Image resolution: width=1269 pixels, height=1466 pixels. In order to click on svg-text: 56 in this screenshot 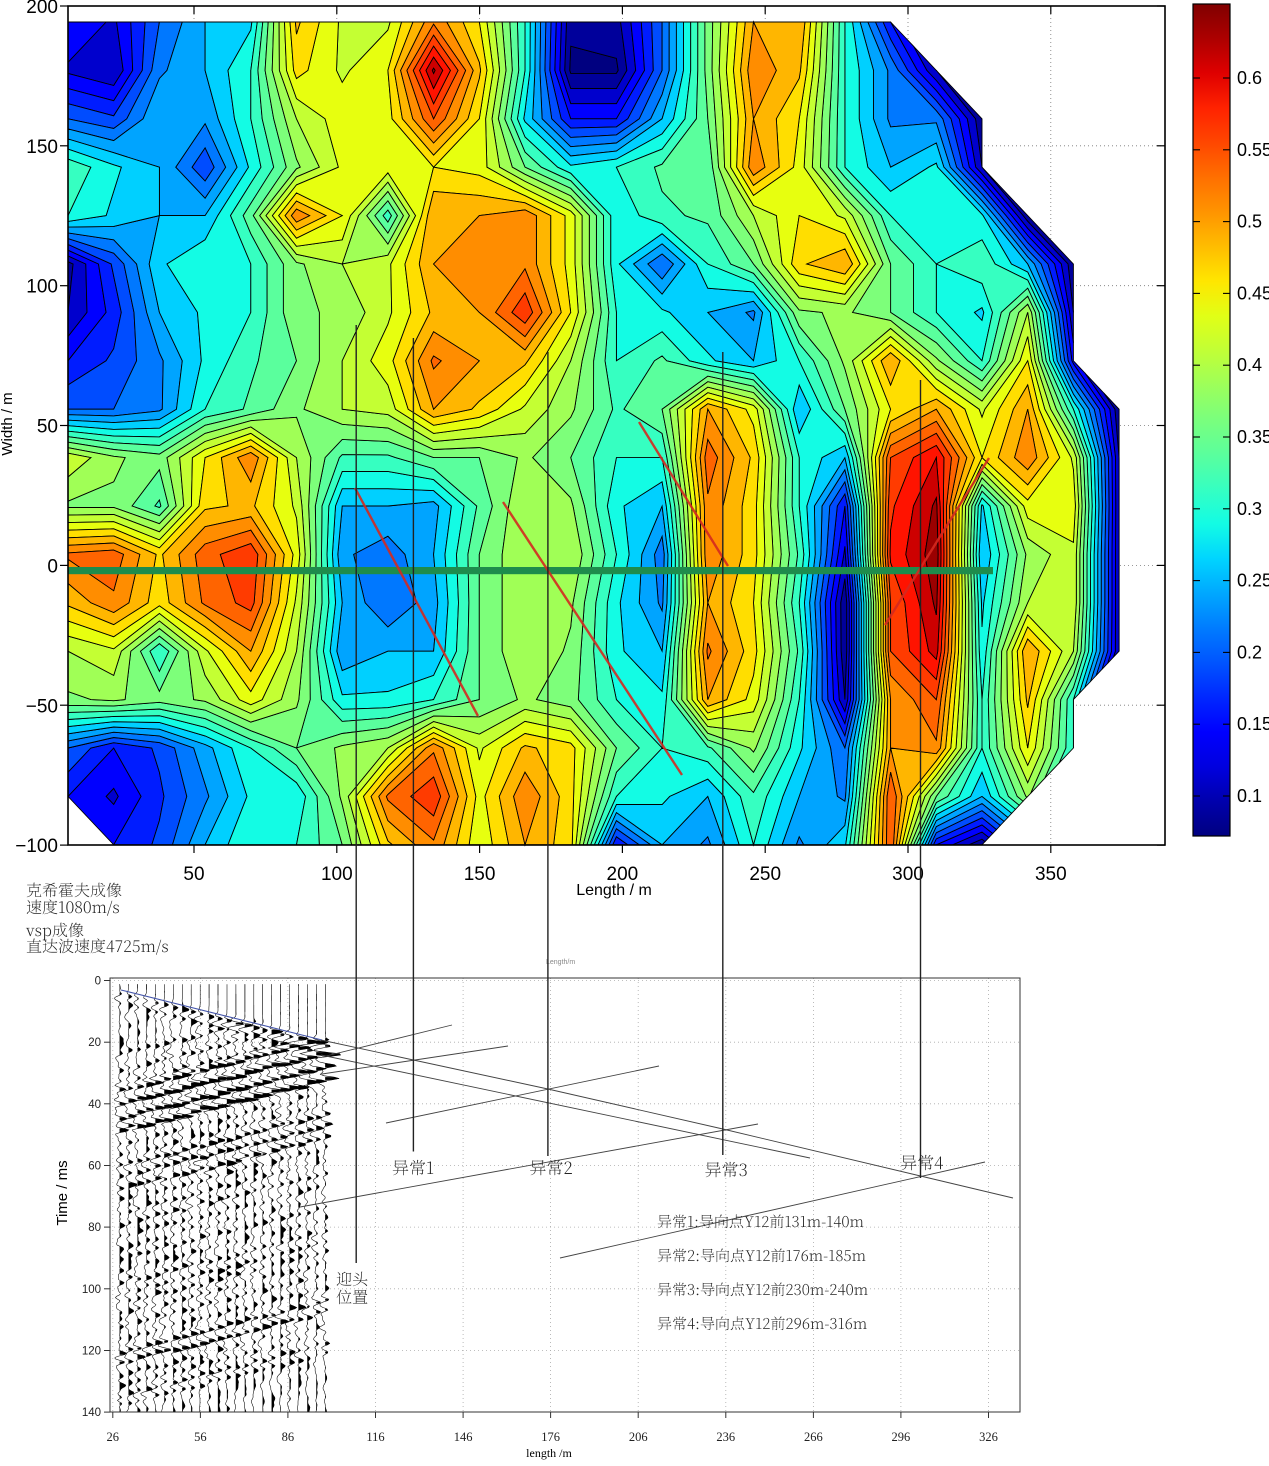, I will do `click(200, 1437)`.